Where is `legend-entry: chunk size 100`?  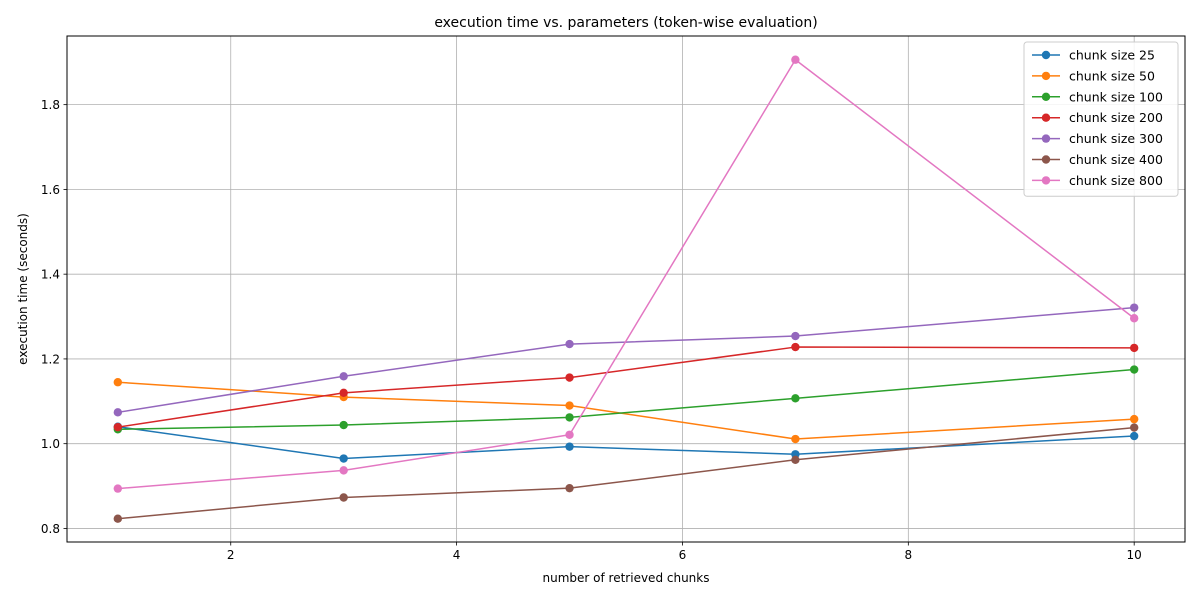 legend-entry: chunk size 100 is located at coordinates (1097, 96).